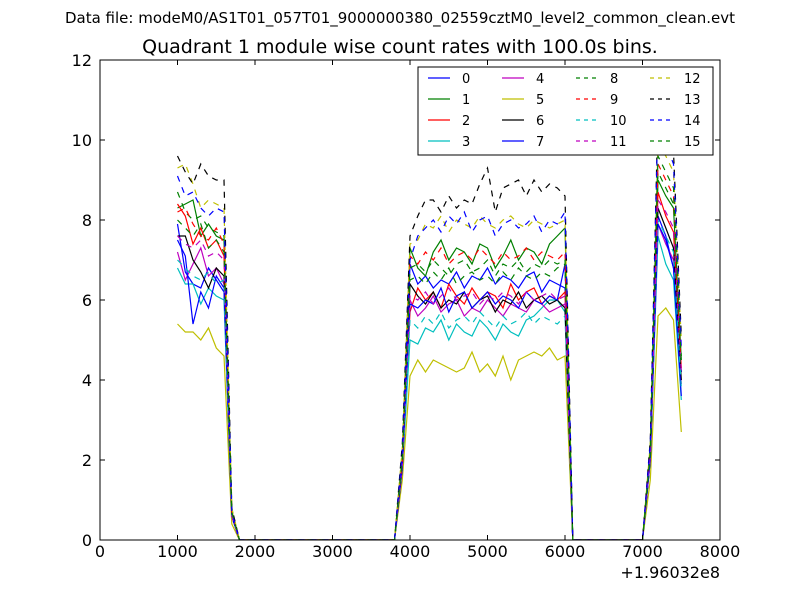 The width and height of the screenshot is (800, 600). Describe the element at coordinates (466, 79) in the screenshot. I see `legend-label-0: 0` at that location.